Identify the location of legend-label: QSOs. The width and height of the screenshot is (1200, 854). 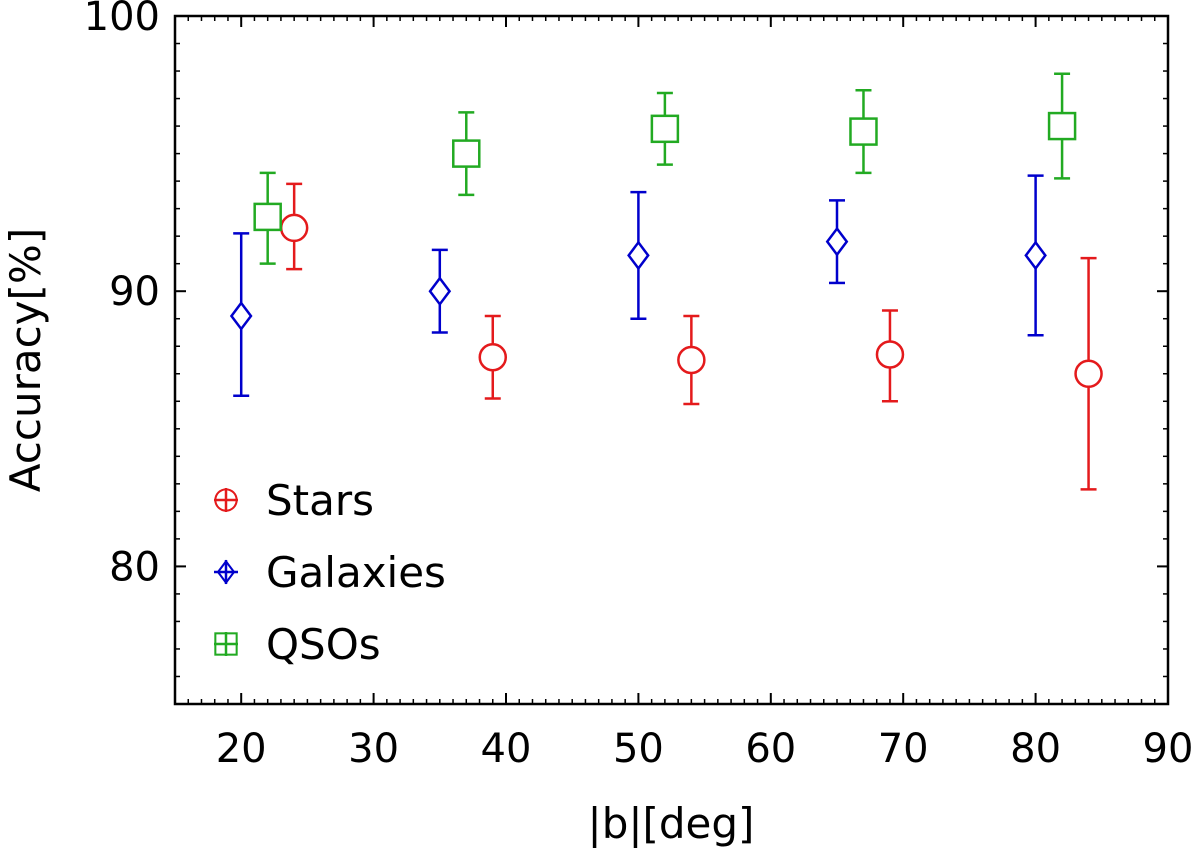
(323, 644).